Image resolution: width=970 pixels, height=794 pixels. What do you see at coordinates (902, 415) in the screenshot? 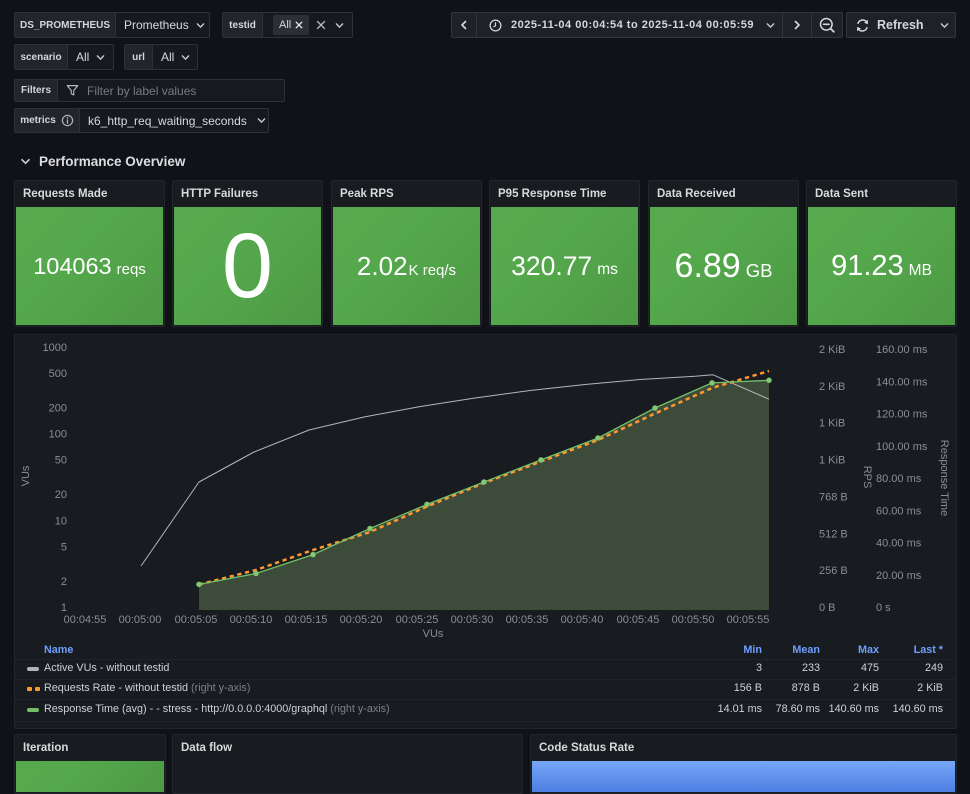
I see `svg-text: 120.00 ms` at bounding box center [902, 415].